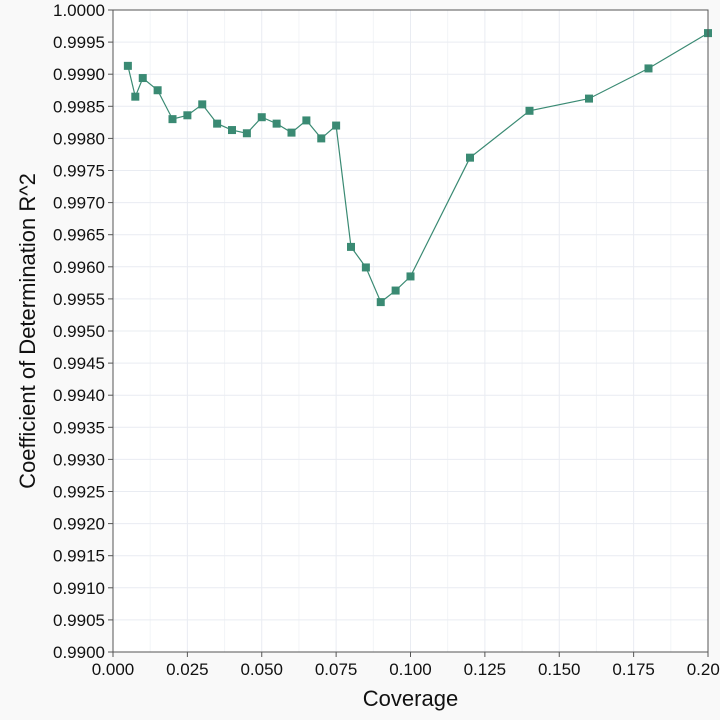  What do you see at coordinates (633, 669) in the screenshot?
I see `x-tick-label: 0.175` at bounding box center [633, 669].